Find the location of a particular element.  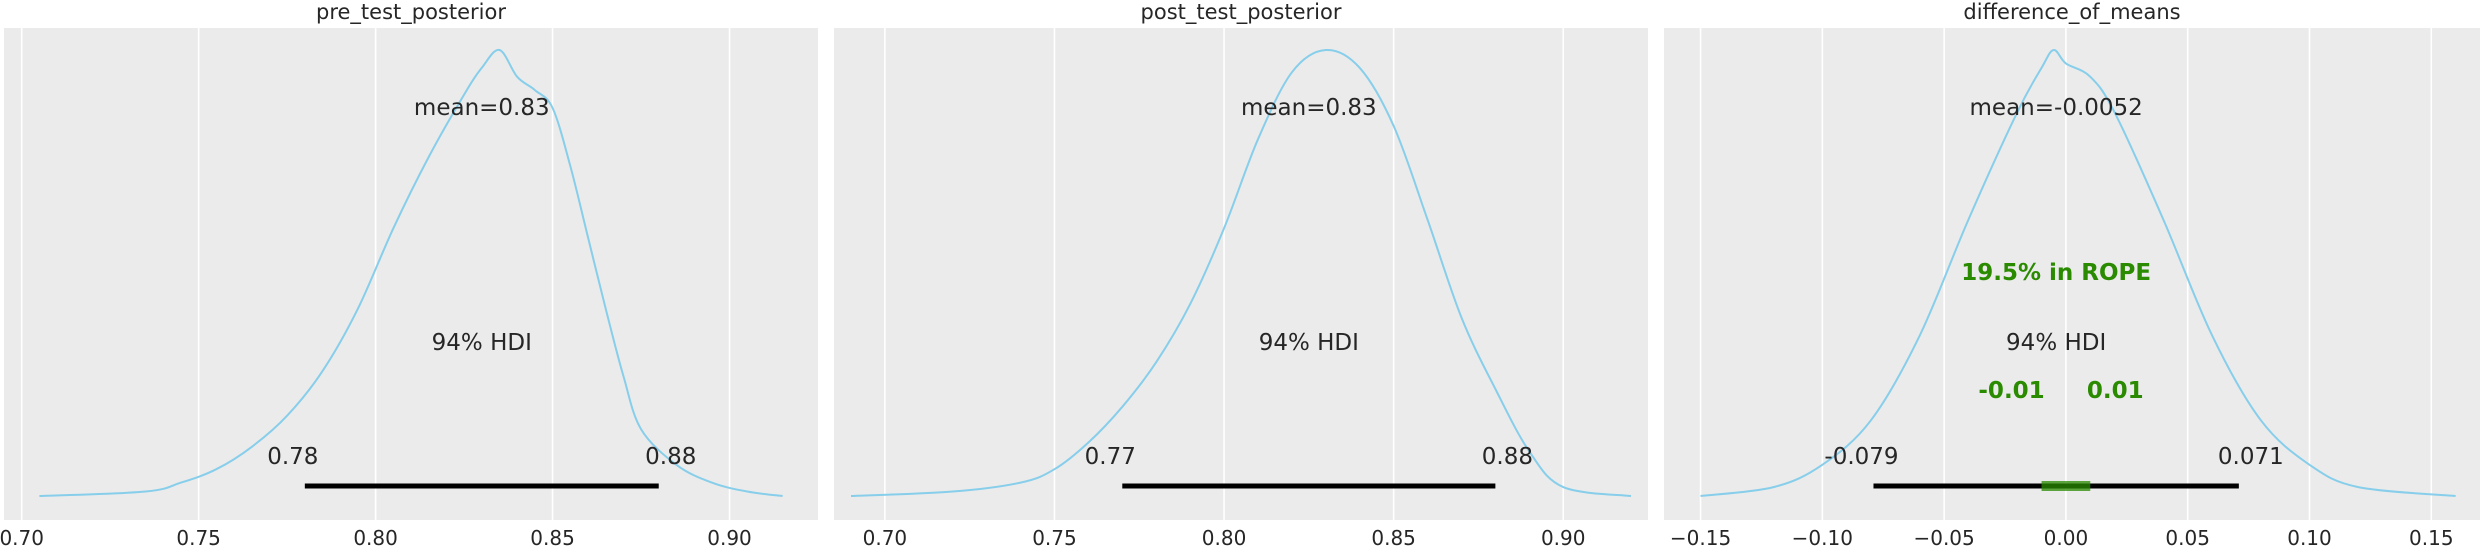

hdi-lower-label: 0.78 is located at coordinates (292, 457).